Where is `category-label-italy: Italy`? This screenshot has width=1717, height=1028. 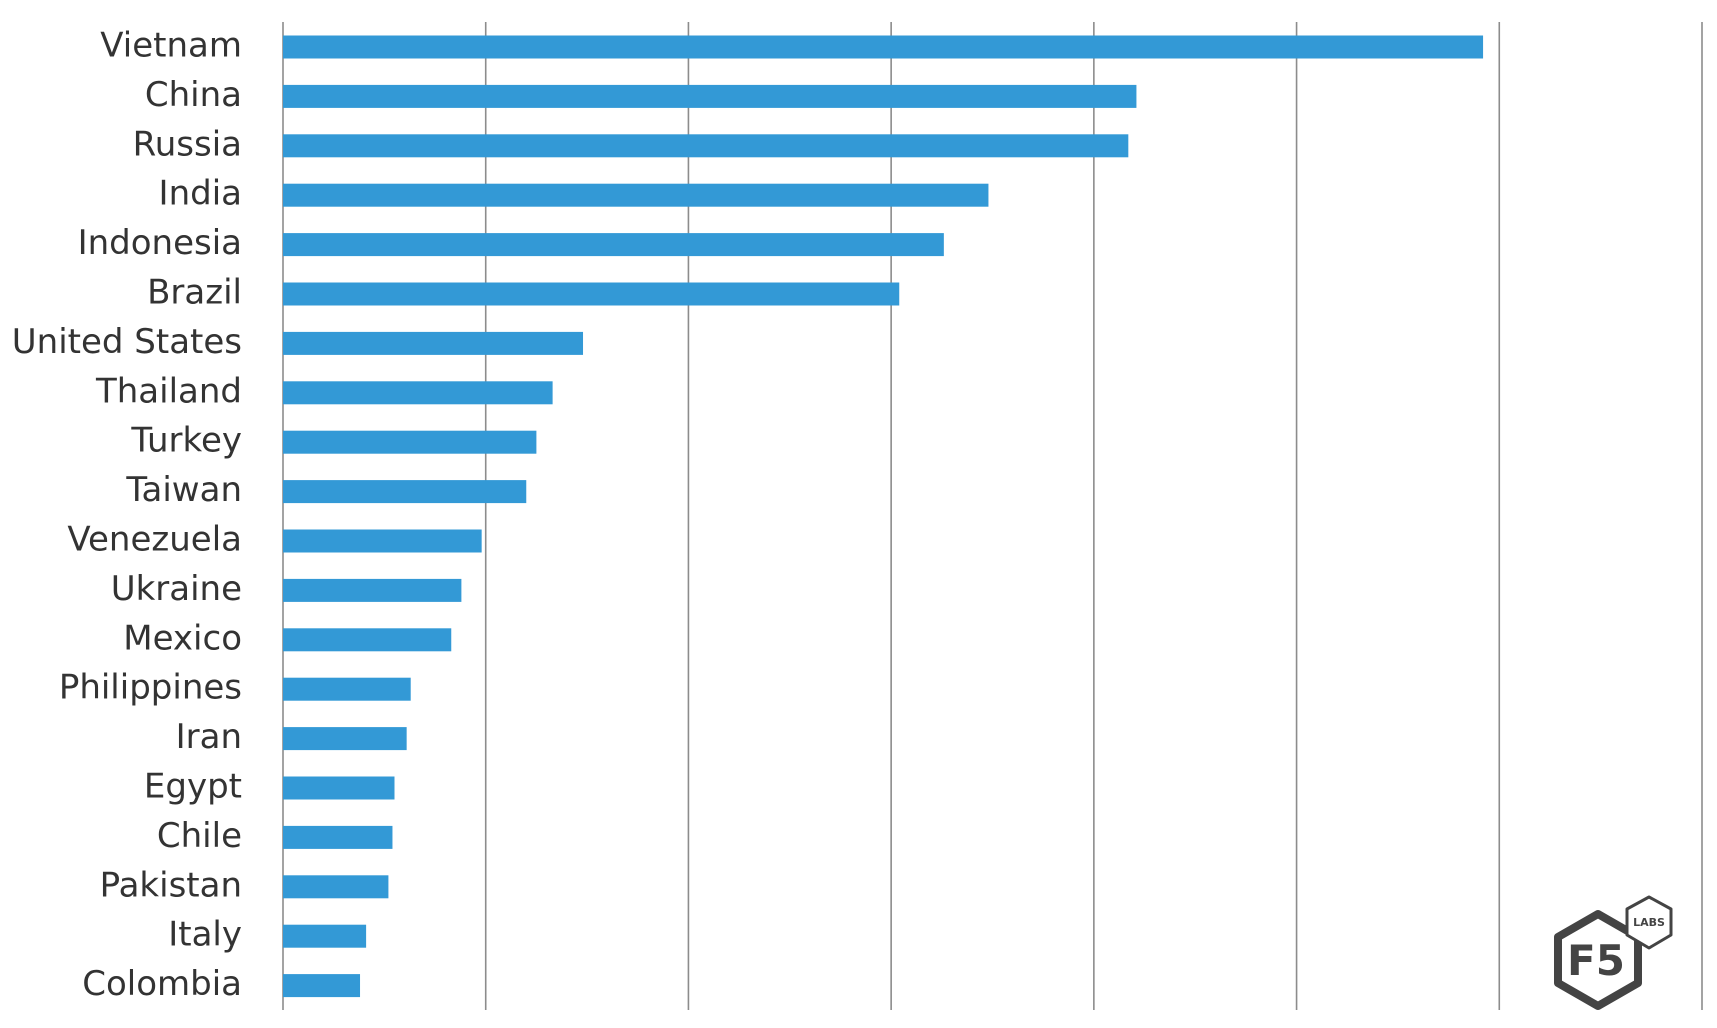 category-label-italy: Italy is located at coordinates (205, 935).